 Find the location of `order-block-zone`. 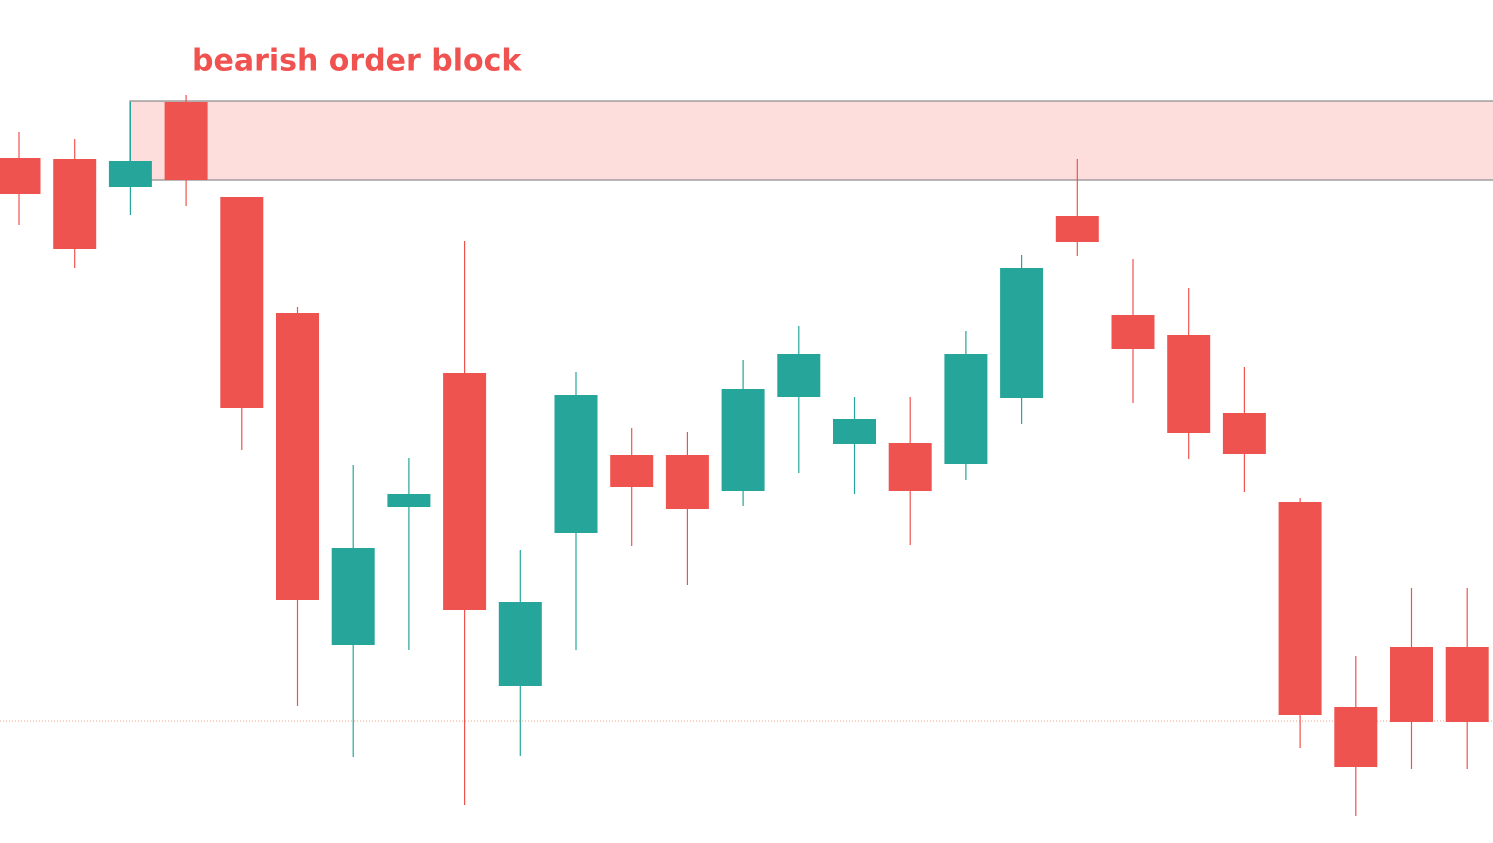

order-block-zone is located at coordinates (811, 140).